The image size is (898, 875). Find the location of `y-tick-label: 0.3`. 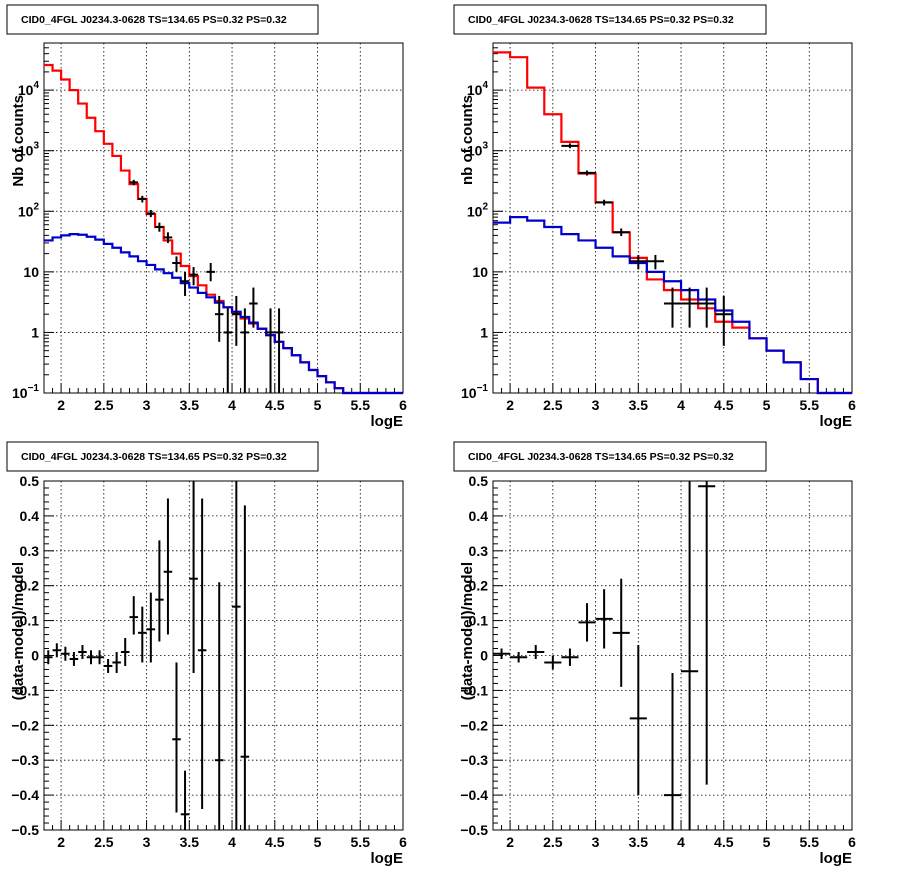

y-tick-label: 0.3 is located at coordinates (30, 551).